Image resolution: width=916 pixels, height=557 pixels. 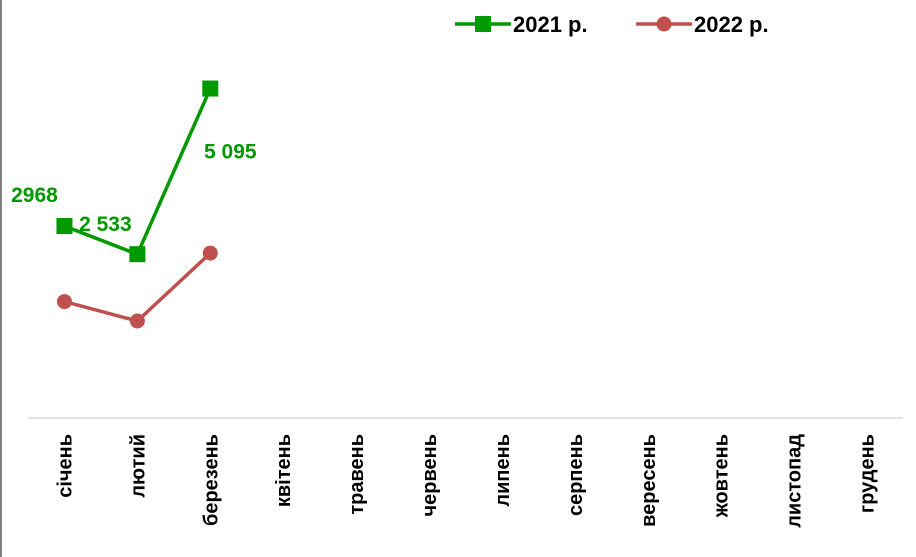 I want to click on data-label: 2968, so click(x=34, y=195).